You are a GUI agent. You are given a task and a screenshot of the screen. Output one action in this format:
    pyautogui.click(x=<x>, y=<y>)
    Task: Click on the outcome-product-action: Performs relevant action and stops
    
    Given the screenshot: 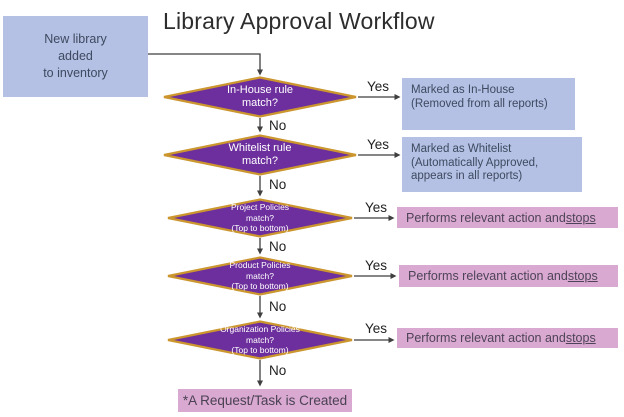 What is the action you would take?
    pyautogui.click(x=508, y=276)
    